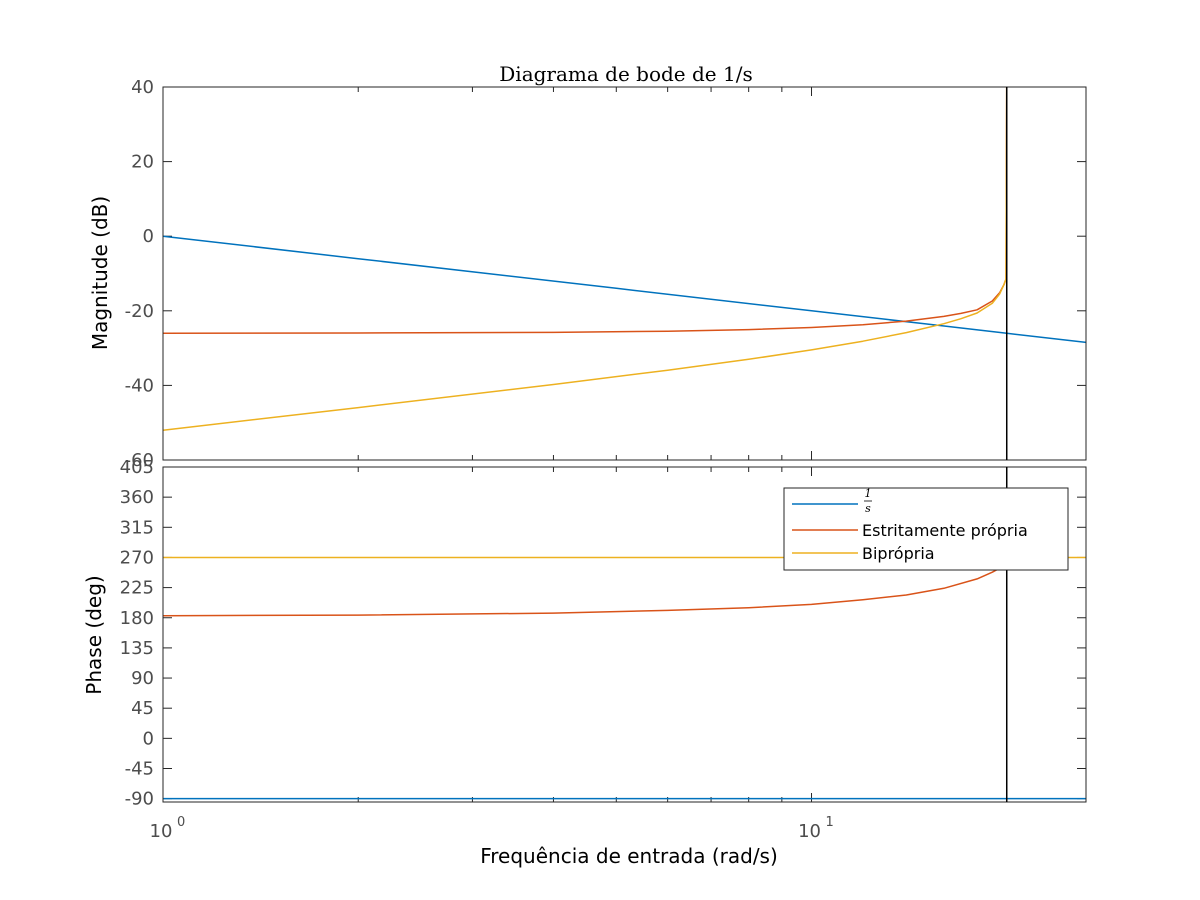  What do you see at coordinates (137, 527) in the screenshot?
I see `y-tick-label: 315` at bounding box center [137, 527].